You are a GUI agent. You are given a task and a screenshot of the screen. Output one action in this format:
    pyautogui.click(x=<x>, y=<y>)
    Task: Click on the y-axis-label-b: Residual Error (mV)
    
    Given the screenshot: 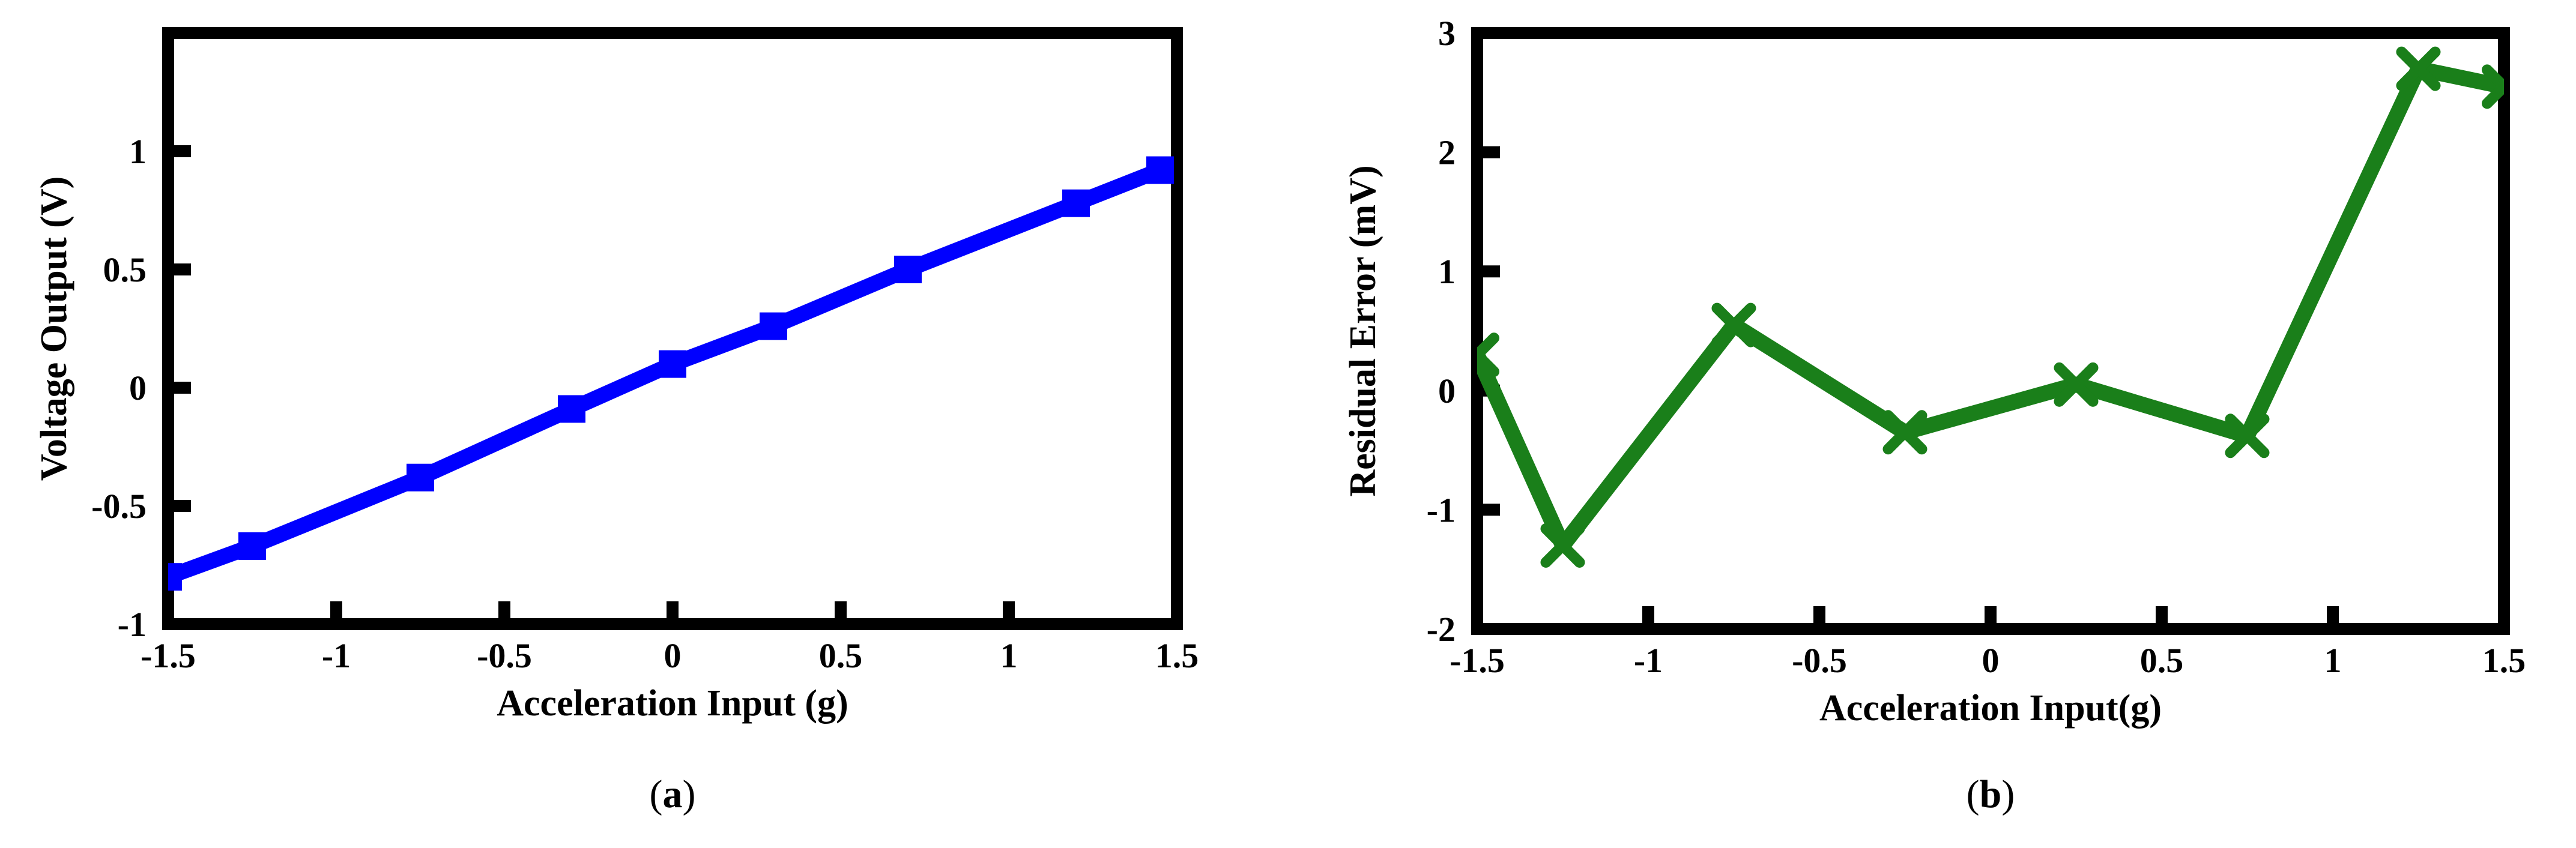 What is the action you would take?
    pyautogui.click(x=1363, y=331)
    